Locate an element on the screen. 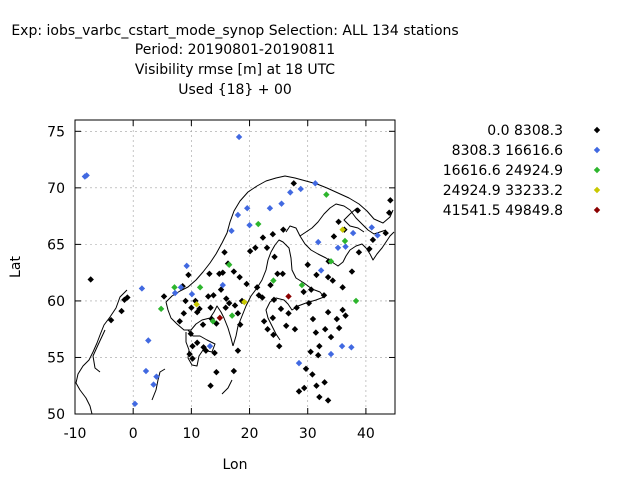  title-line-4: Used {18} + 00 is located at coordinates (235, 90).